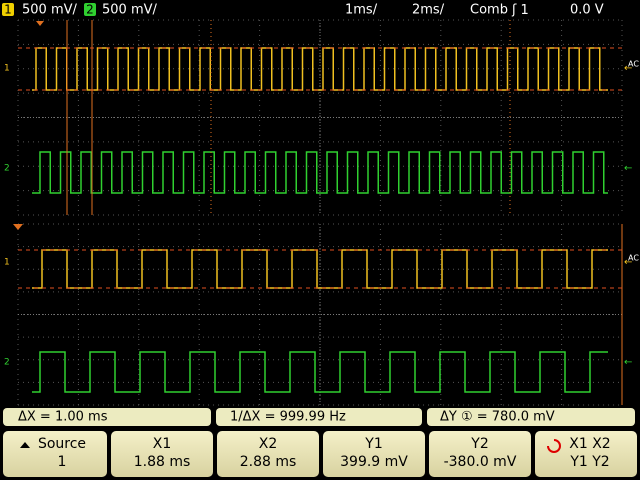 This screenshot has width=640, height=480. Describe the element at coordinates (62, 444) in the screenshot. I see `source-label: Source` at that location.